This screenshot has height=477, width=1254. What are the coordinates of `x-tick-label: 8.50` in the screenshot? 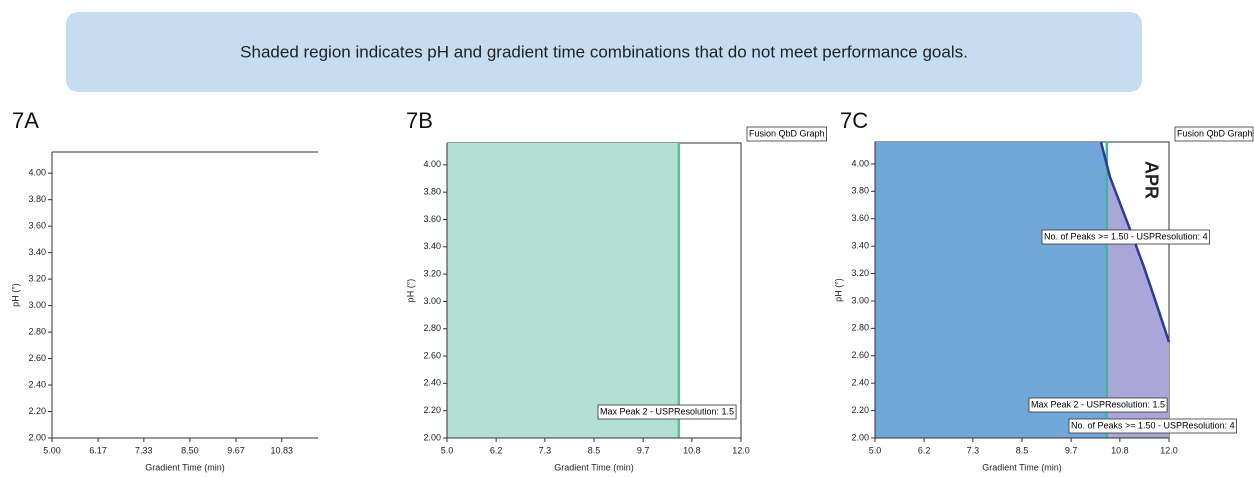 It's located at (190, 450).